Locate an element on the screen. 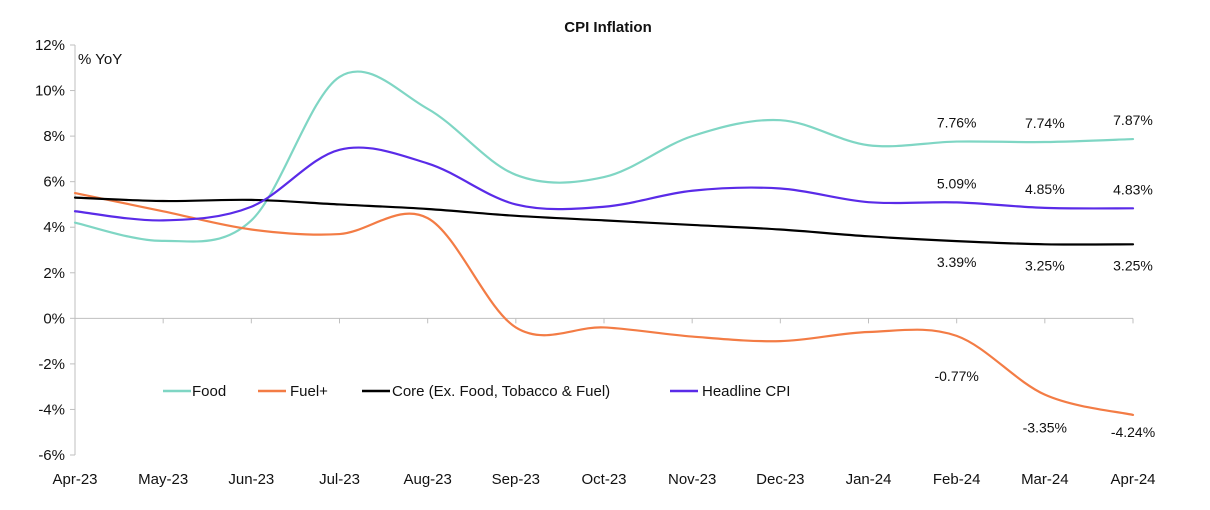  x-tick-label: Jun-23 is located at coordinates (251, 479).